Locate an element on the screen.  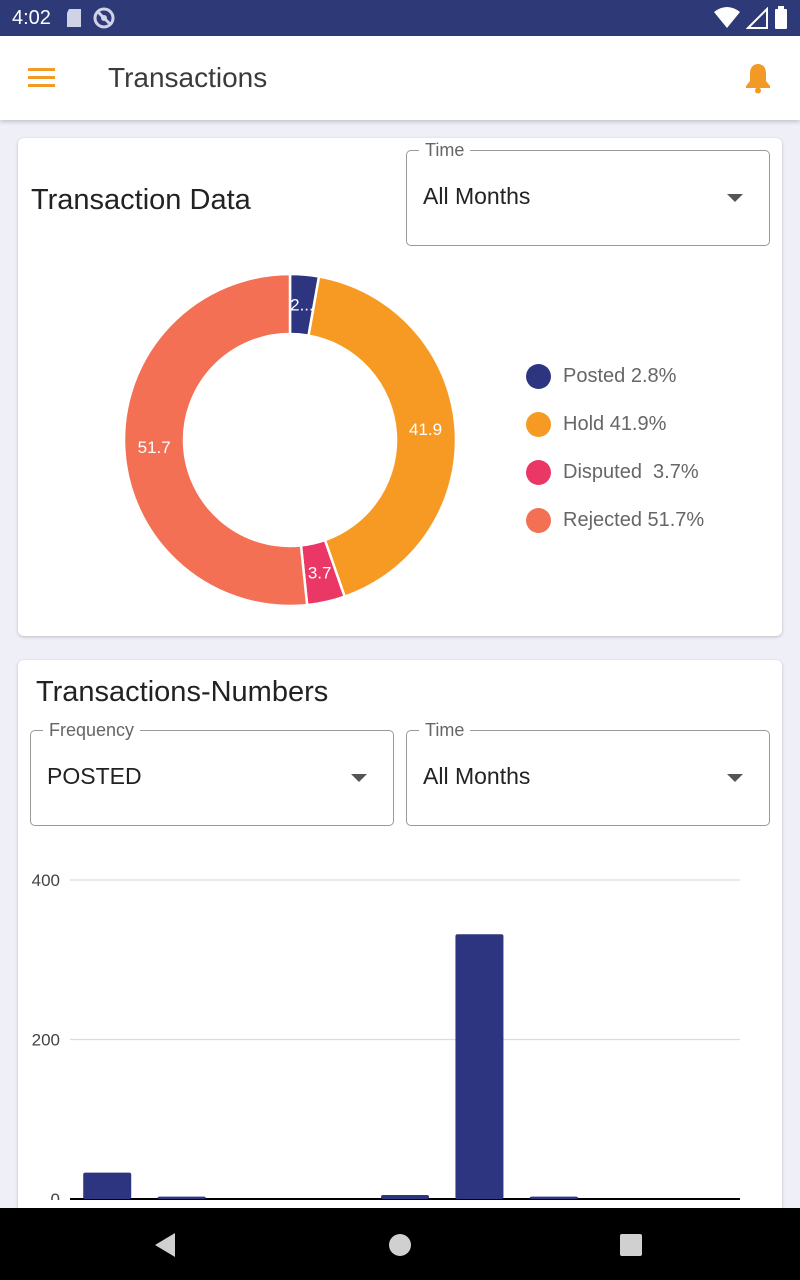
transaction-data-title: Transaction Data is located at coordinates (141, 200).